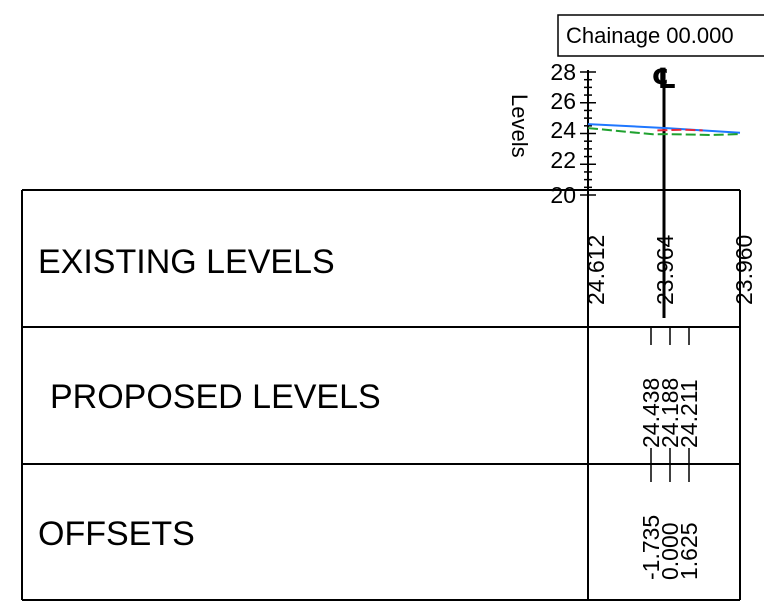 Image resolution: width=764 pixels, height=606 pixels. Describe the element at coordinates (650, 35) in the screenshot. I see `chainage-label: Chainage 00.000` at that location.